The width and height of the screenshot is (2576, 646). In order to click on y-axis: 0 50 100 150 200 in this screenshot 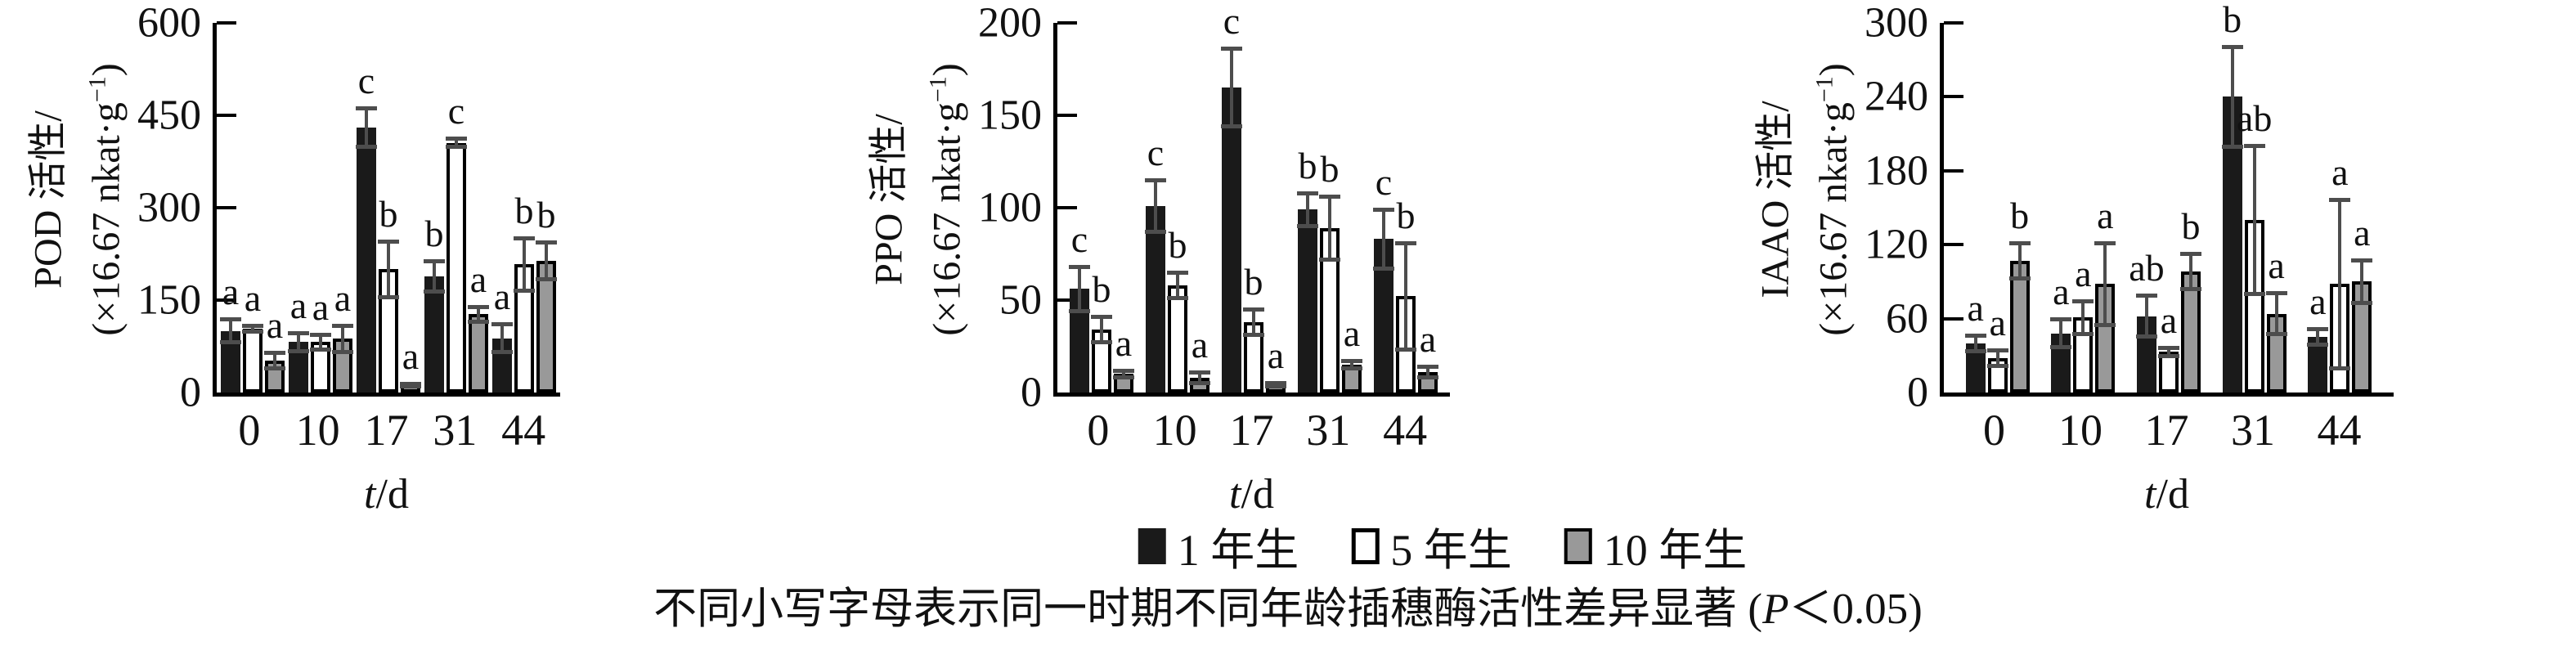, I will do `click(1012, 208)`.